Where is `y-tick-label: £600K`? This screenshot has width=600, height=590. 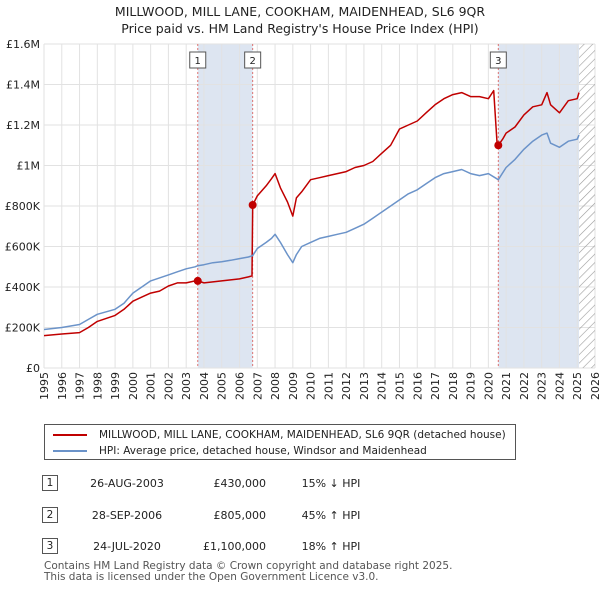 y-tick-label: £600K is located at coordinates (23, 247).